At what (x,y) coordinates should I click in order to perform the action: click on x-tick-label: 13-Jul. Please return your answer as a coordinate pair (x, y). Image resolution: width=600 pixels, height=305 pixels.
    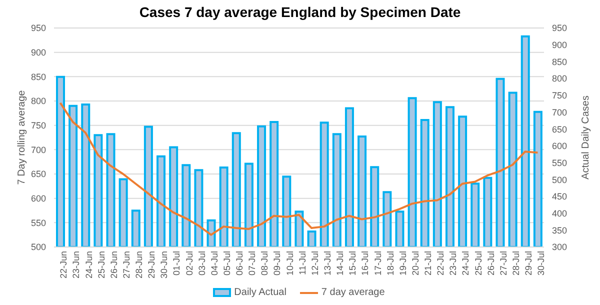
    Looking at the image, I should click on (327, 263).